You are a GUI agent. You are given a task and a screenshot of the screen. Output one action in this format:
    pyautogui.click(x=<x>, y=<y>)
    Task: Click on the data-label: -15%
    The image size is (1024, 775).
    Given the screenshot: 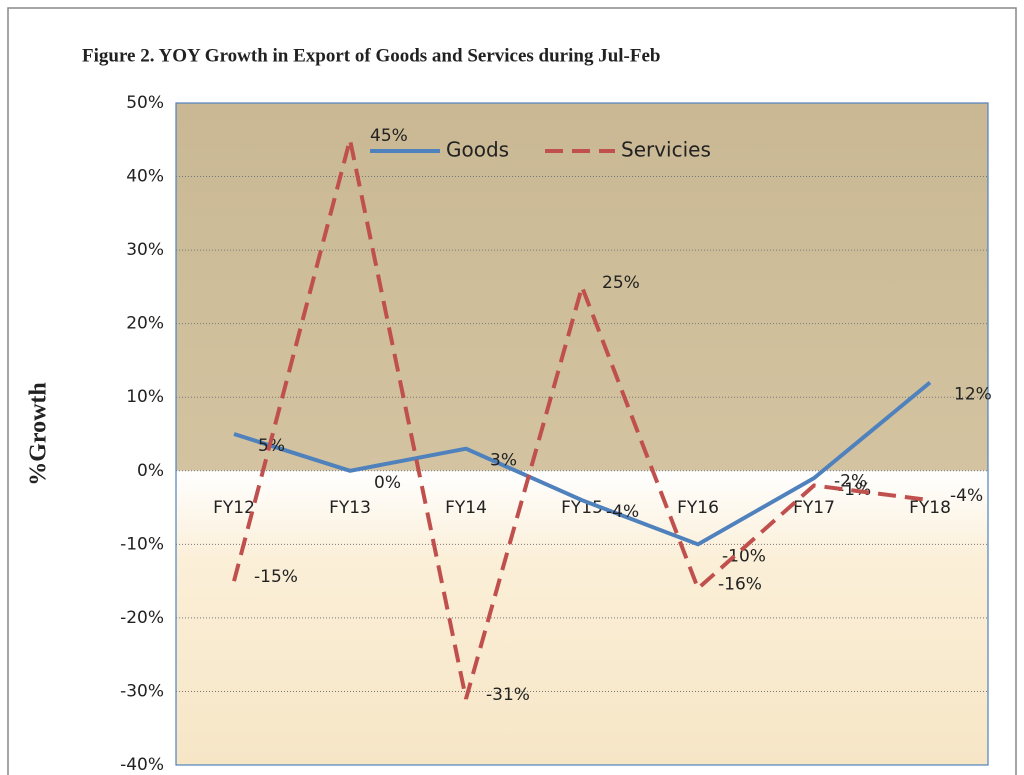 What is the action you would take?
    pyautogui.click(x=276, y=577)
    